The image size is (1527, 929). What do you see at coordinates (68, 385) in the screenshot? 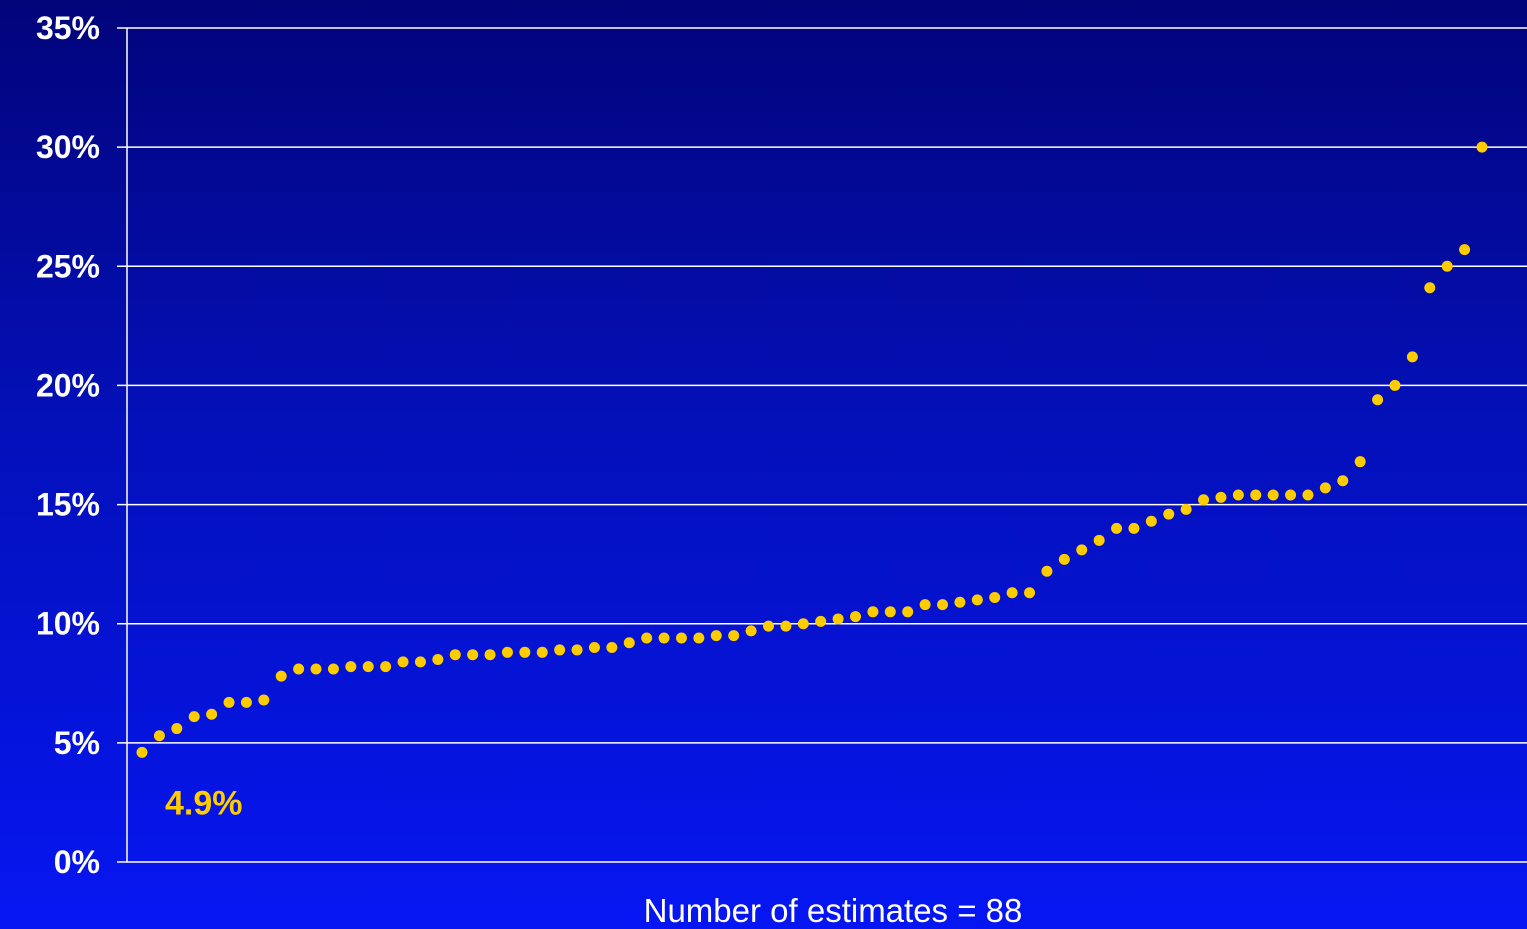
I see `y-tick-label: 20%` at bounding box center [68, 385].